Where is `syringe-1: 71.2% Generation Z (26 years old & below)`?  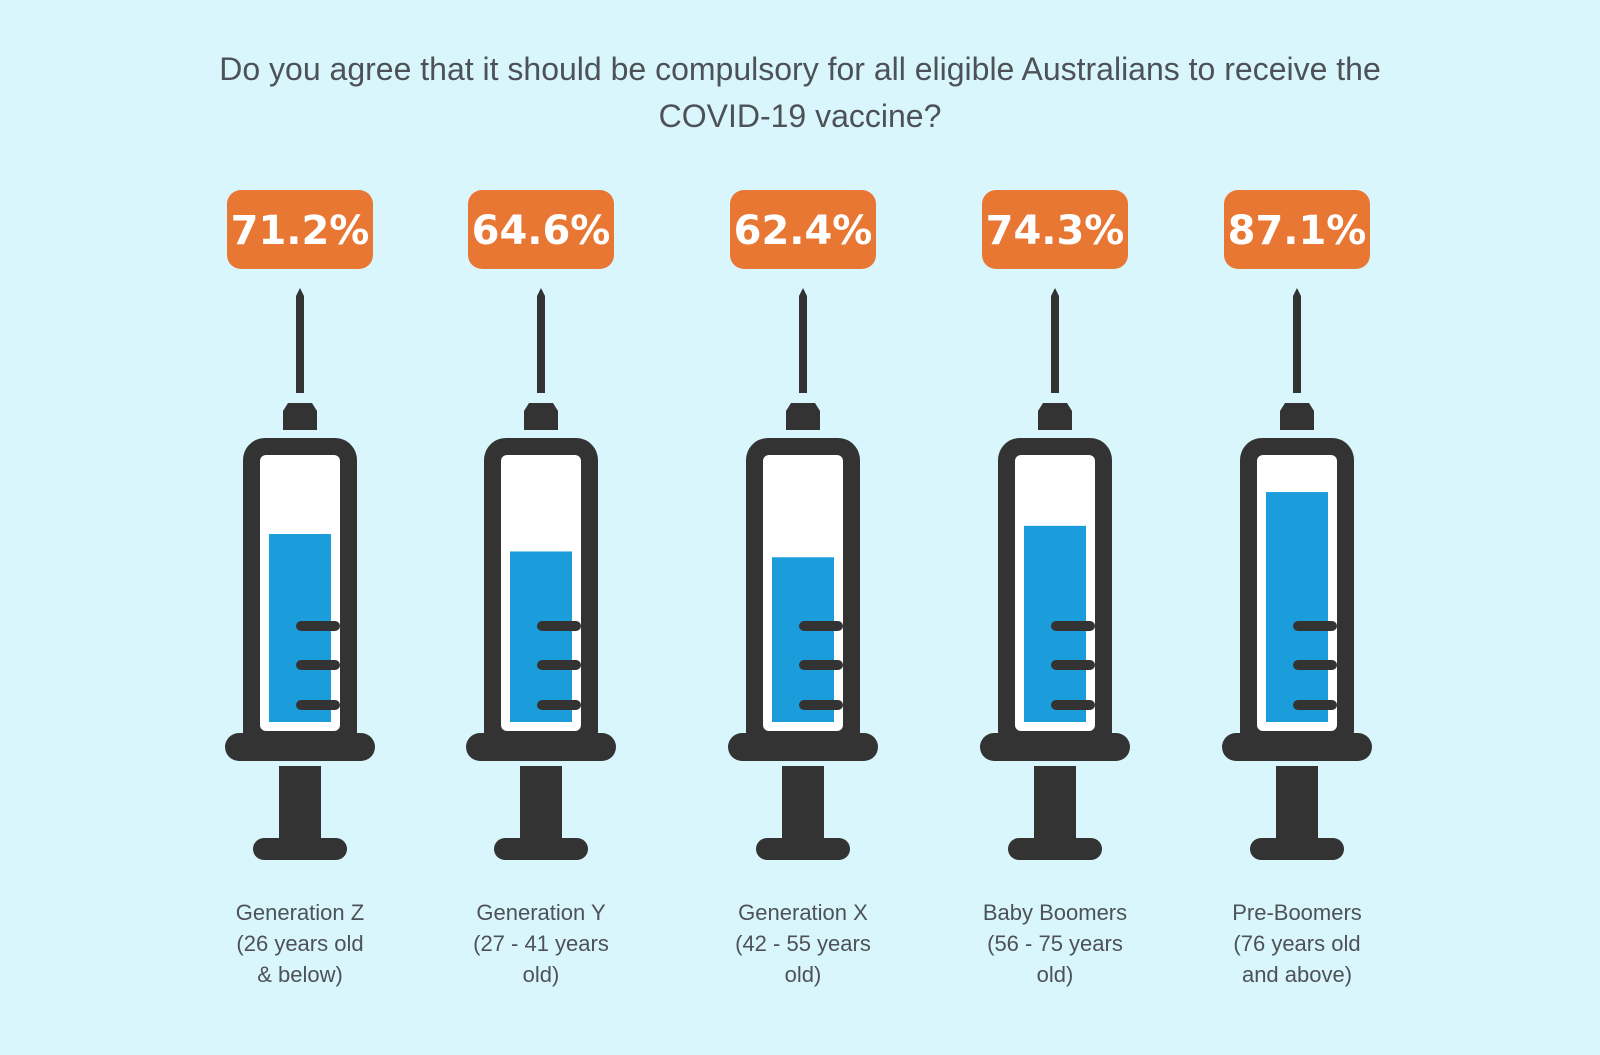
syringe-1: 71.2% Generation Z (26 years old & below) is located at coordinates (300, 588).